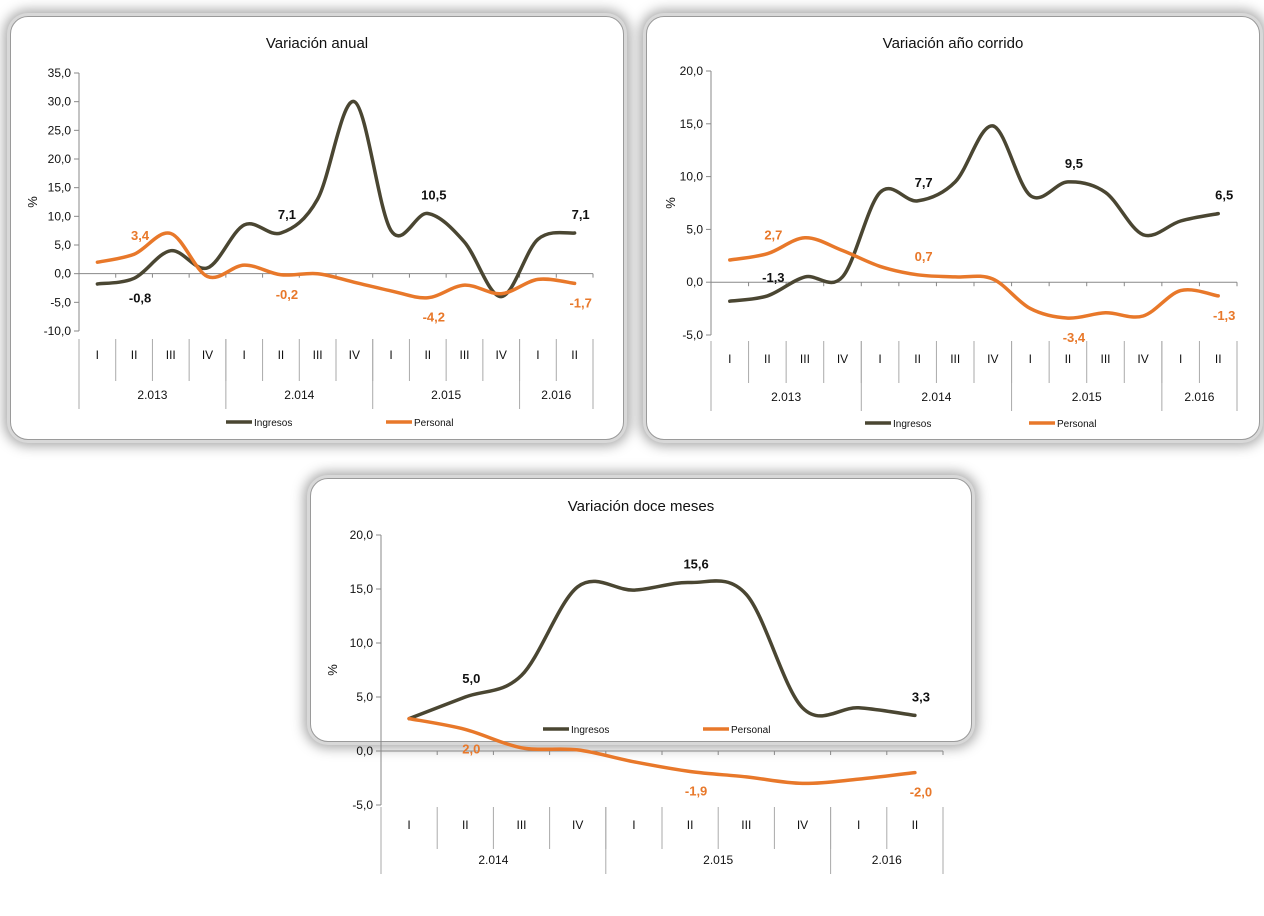 This screenshot has height=916, width=1264. Describe the element at coordinates (773, 235) in the screenshot. I see `data-label: 2,7` at that location.